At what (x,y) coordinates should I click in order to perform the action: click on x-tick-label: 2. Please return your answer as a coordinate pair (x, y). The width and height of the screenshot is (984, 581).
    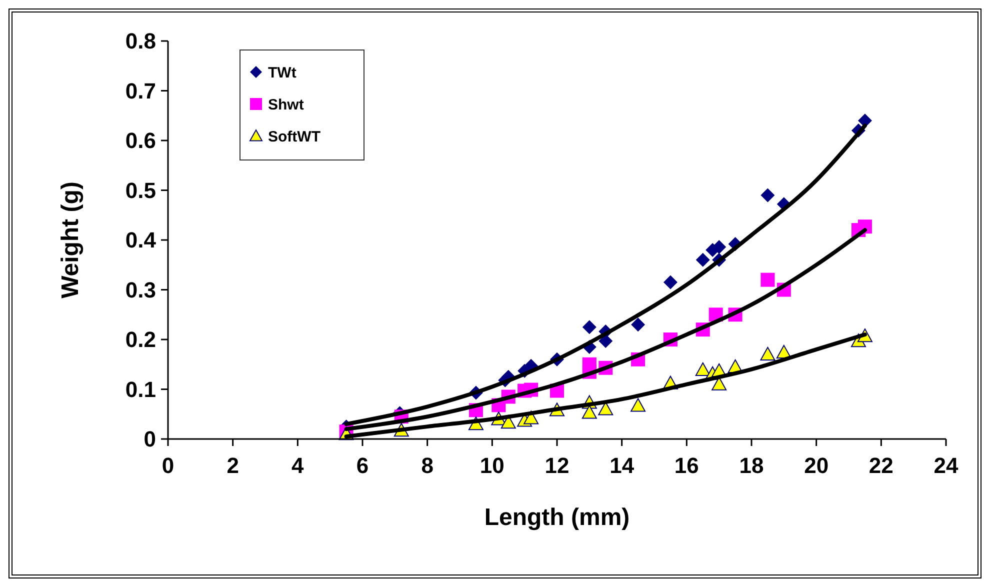
    Looking at the image, I should click on (232, 465).